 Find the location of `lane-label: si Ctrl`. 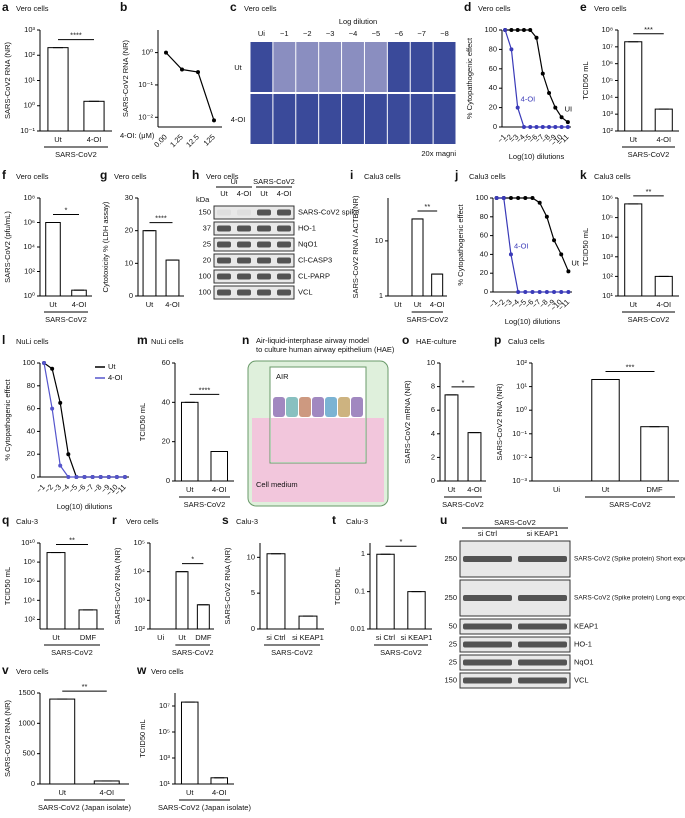

lane-label: si Ctrl is located at coordinates (487, 533).